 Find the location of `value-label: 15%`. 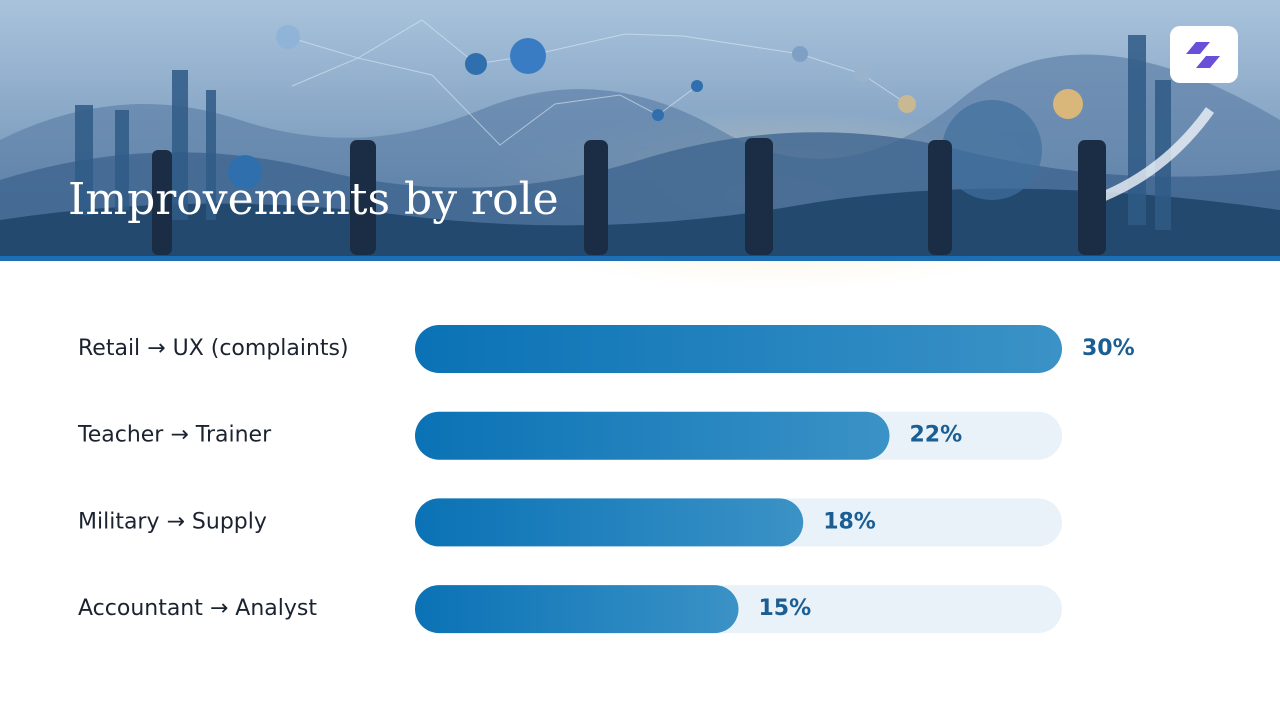

value-label: 15% is located at coordinates (785, 608).